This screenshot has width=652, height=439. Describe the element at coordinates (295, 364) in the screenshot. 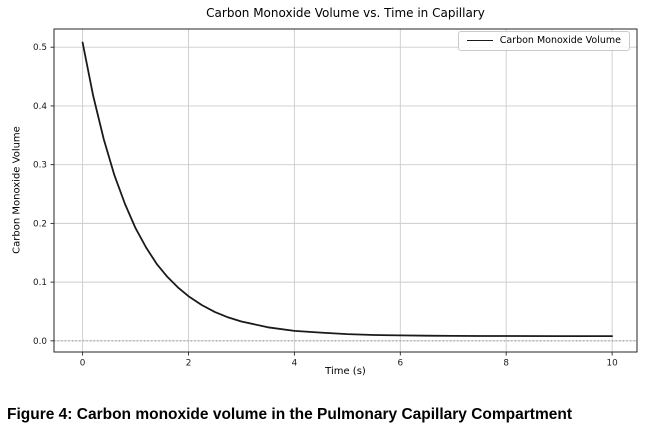

I see `x-tick-label: 4` at that location.